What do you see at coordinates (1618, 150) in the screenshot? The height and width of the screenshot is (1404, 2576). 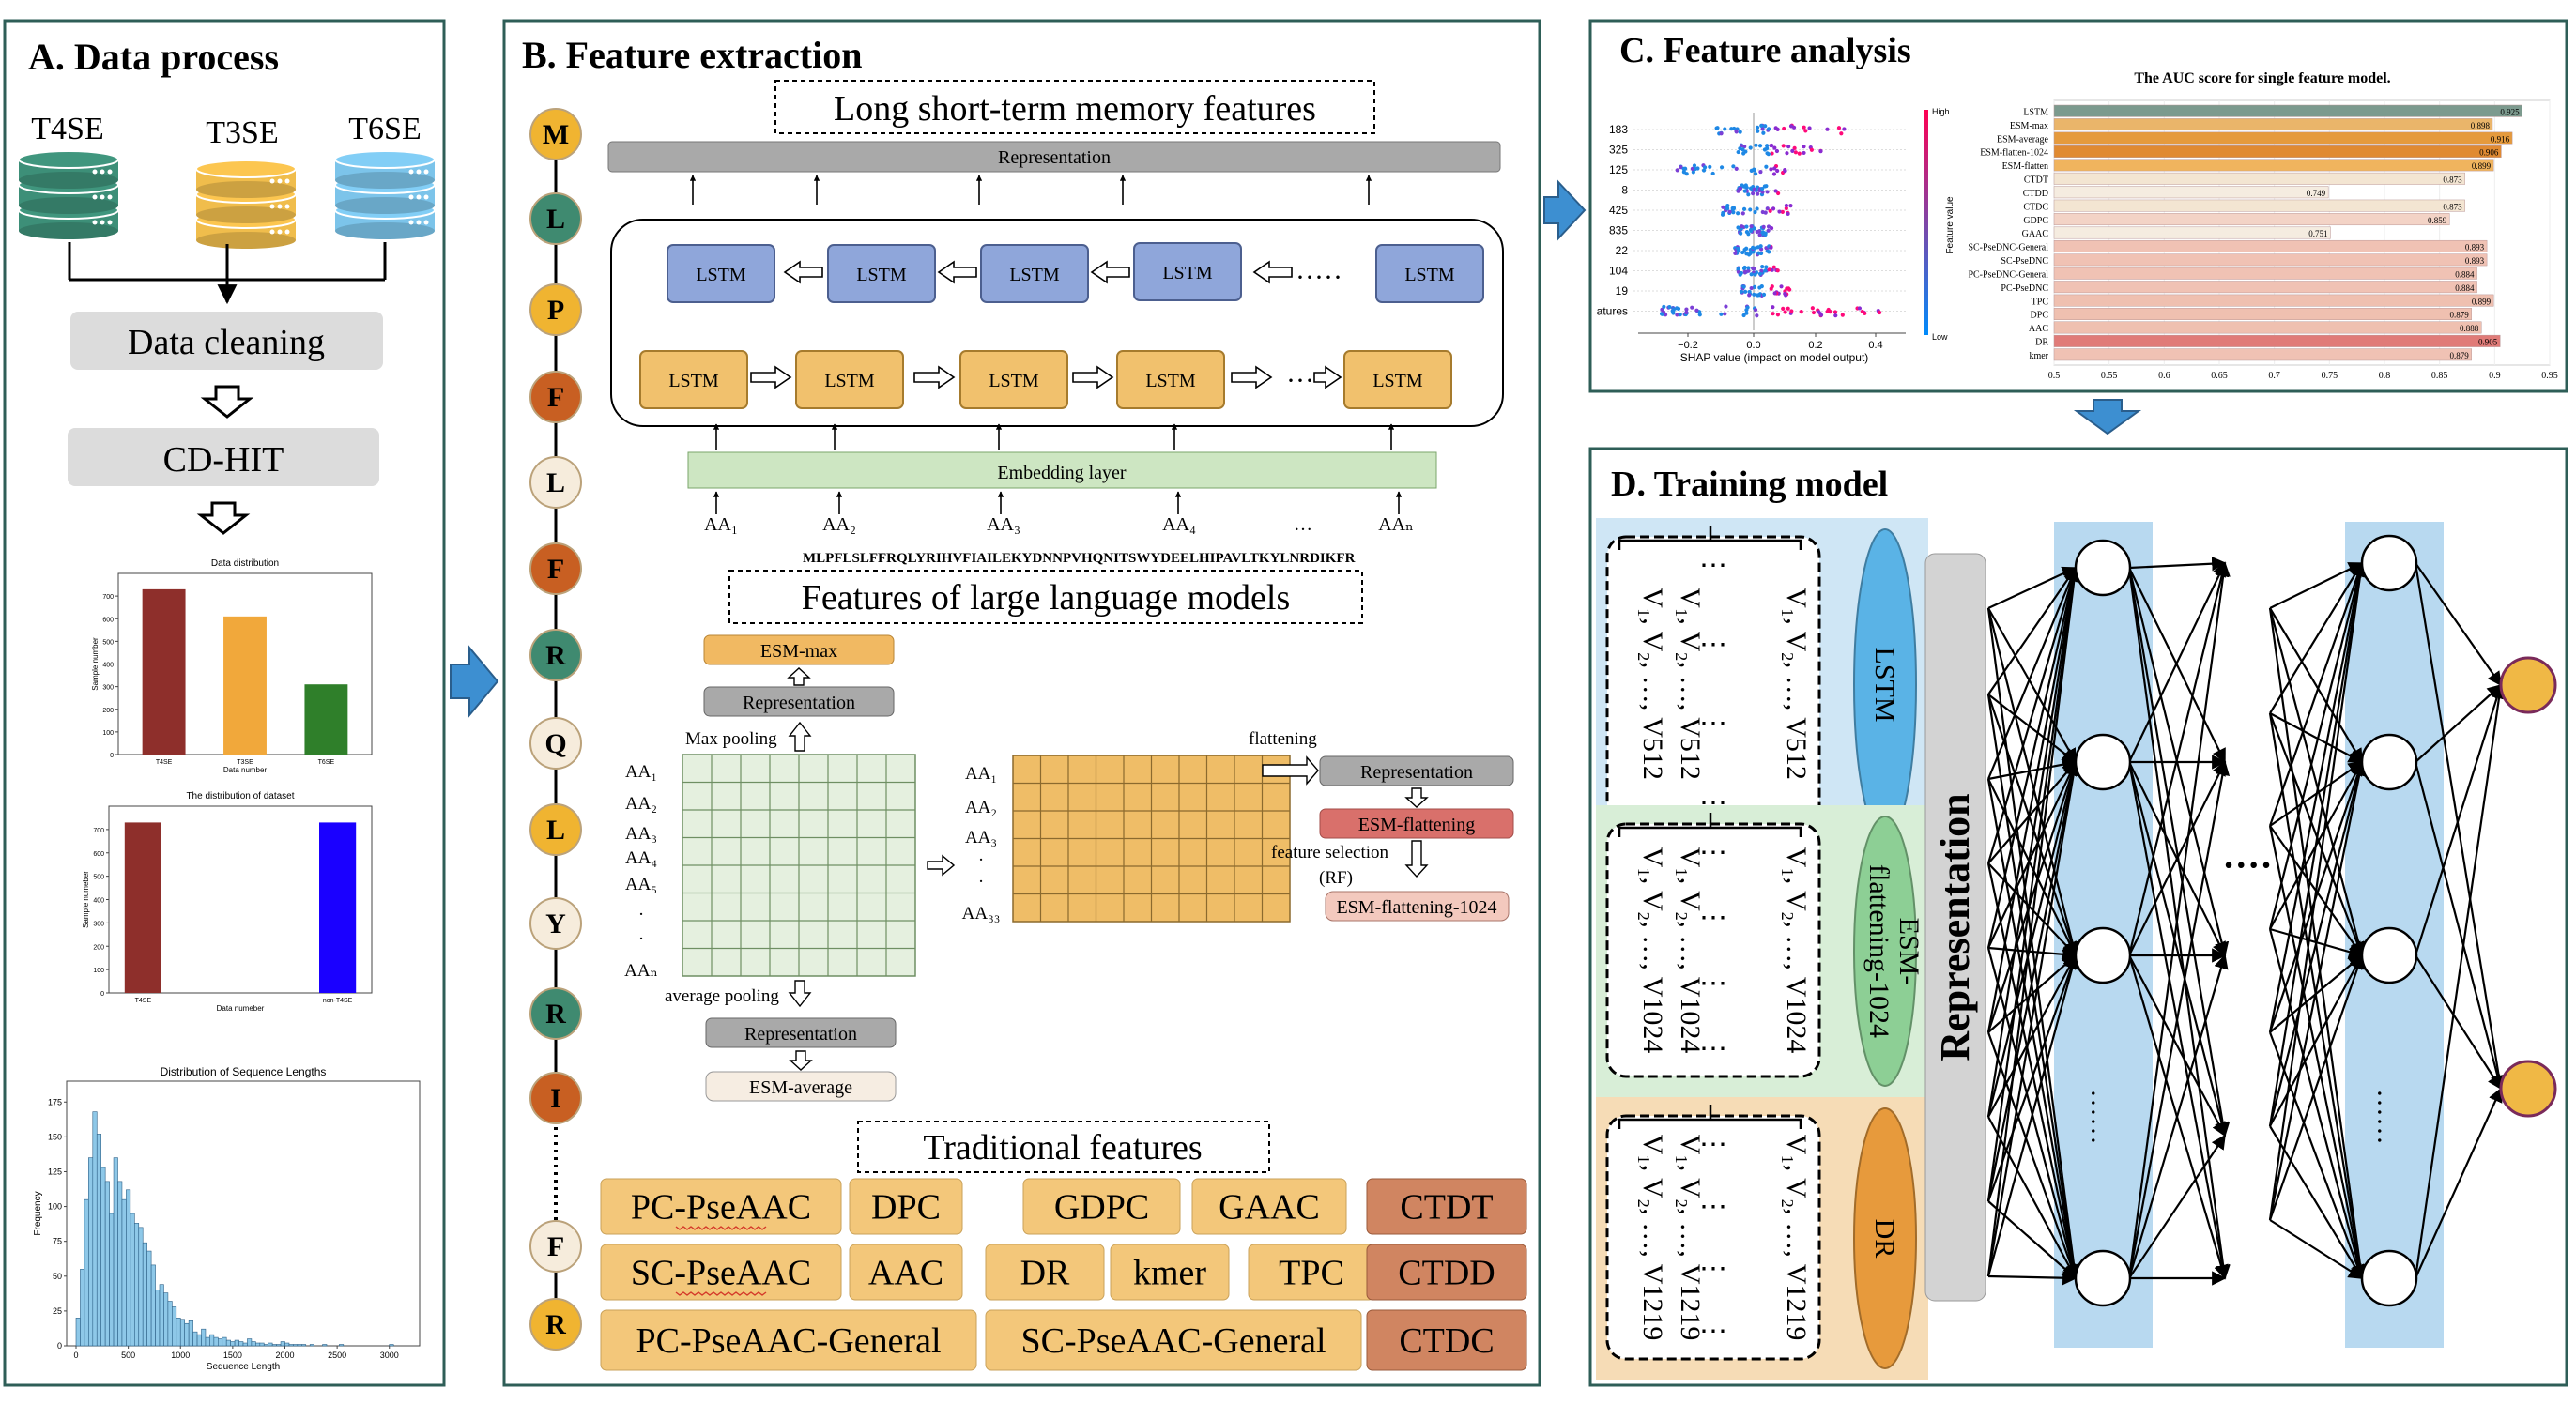 I see `shap-feature-1: 325` at bounding box center [1618, 150].